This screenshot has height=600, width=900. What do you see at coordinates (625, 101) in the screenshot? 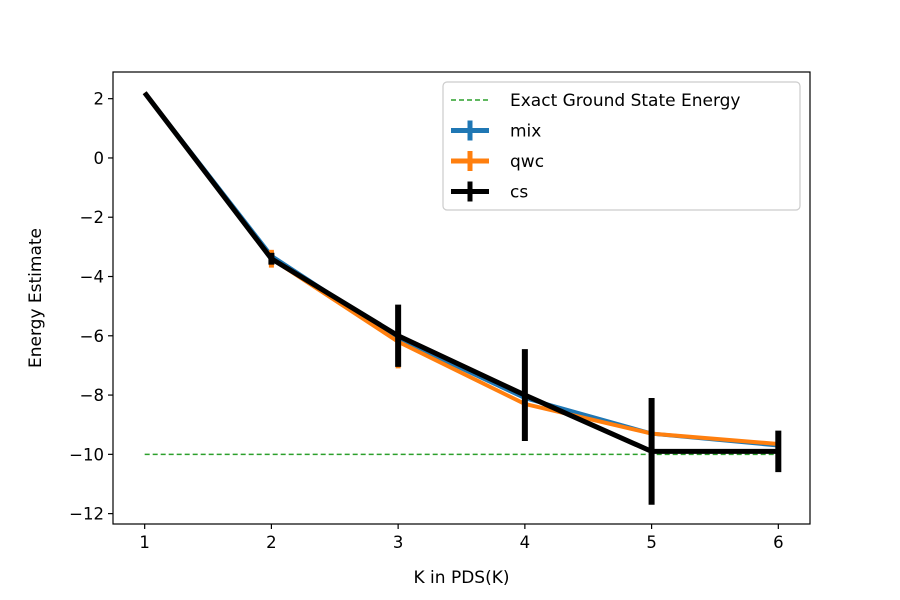
I see `legend-label-exact-ground-state-energy: Exact Ground State Energy` at bounding box center [625, 101].